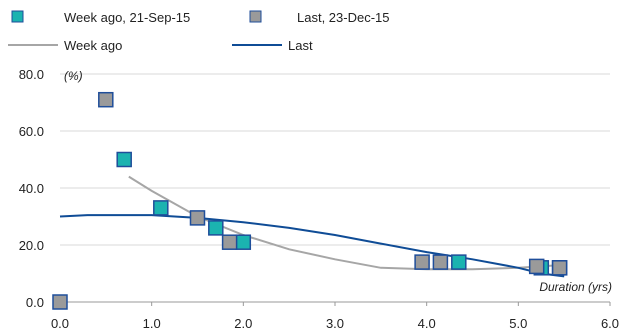  What do you see at coordinates (335, 303) in the screenshot?
I see `axes` at bounding box center [335, 303].